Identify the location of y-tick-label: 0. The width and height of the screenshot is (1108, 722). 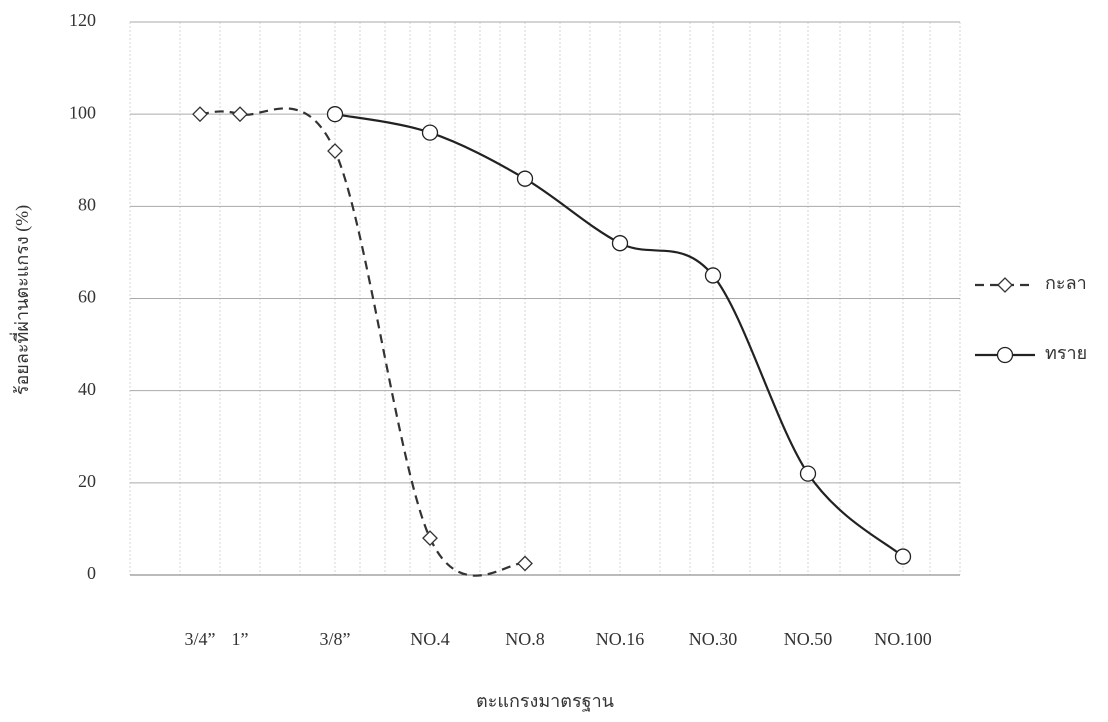
(91, 573).